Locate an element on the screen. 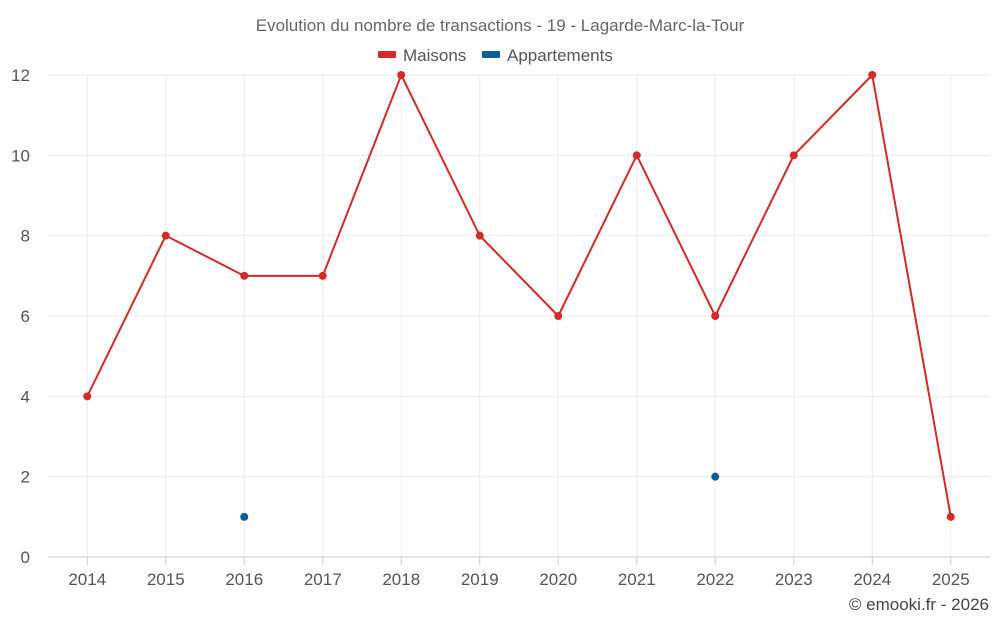  data-point-appartements-2016 is located at coordinates (244, 516).